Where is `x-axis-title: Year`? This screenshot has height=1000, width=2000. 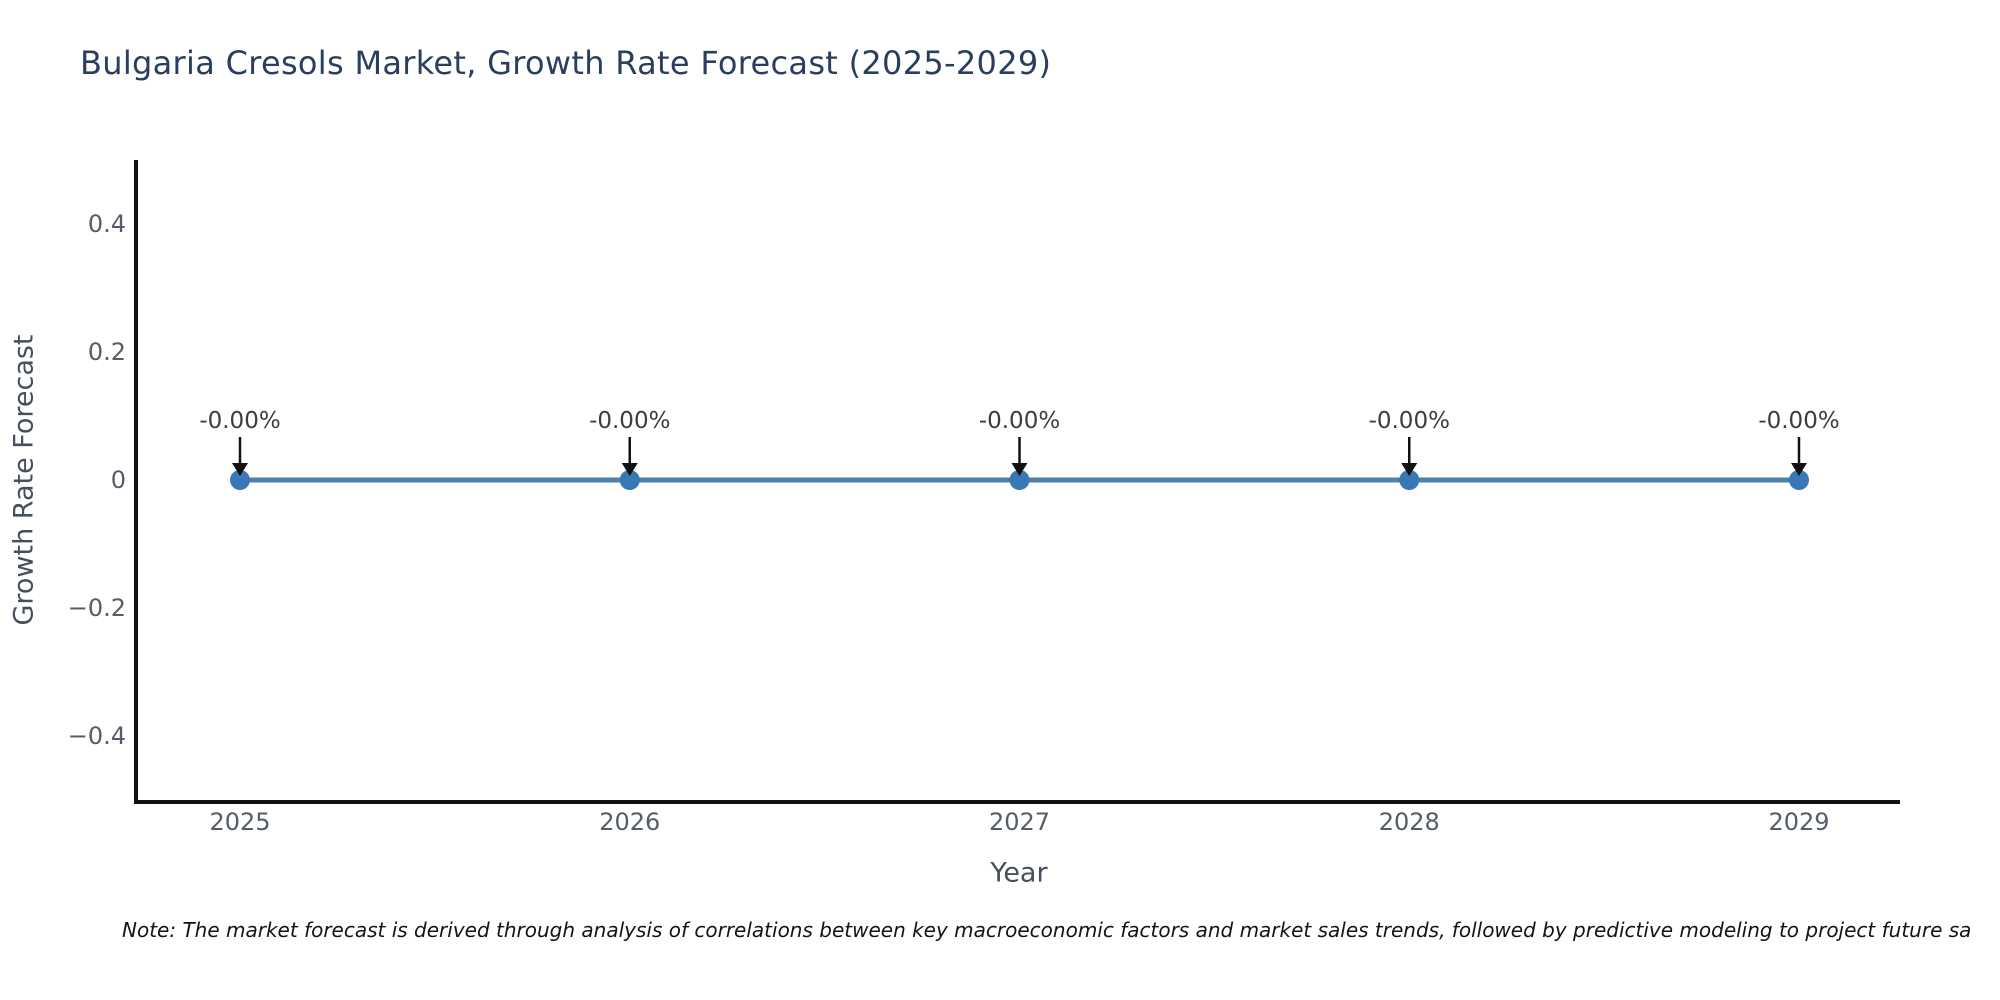
x-axis-title: Year is located at coordinates (1019, 873).